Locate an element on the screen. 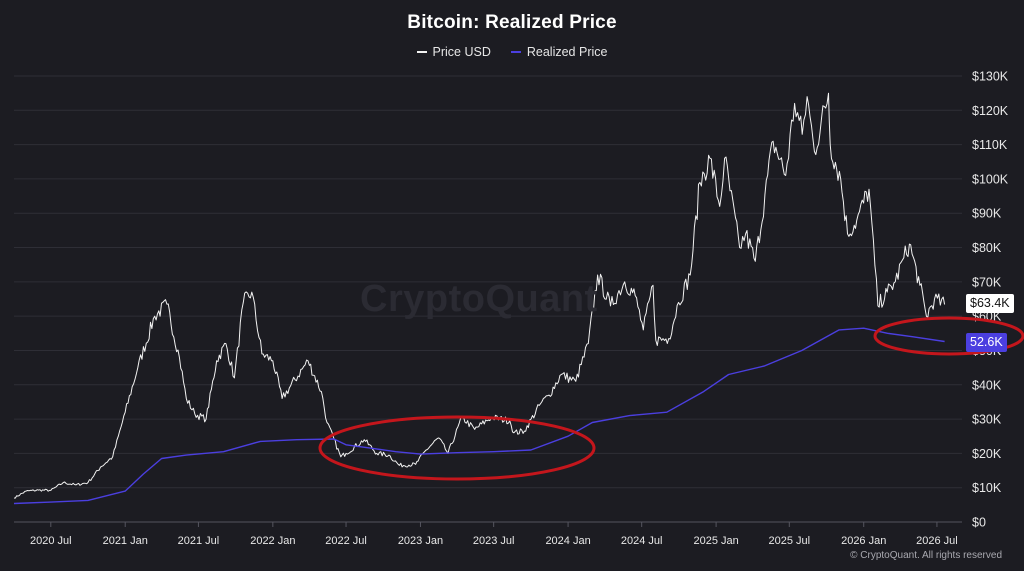 This screenshot has width=1024, height=571. x-tick-label: 2021 Jul is located at coordinates (199, 541).